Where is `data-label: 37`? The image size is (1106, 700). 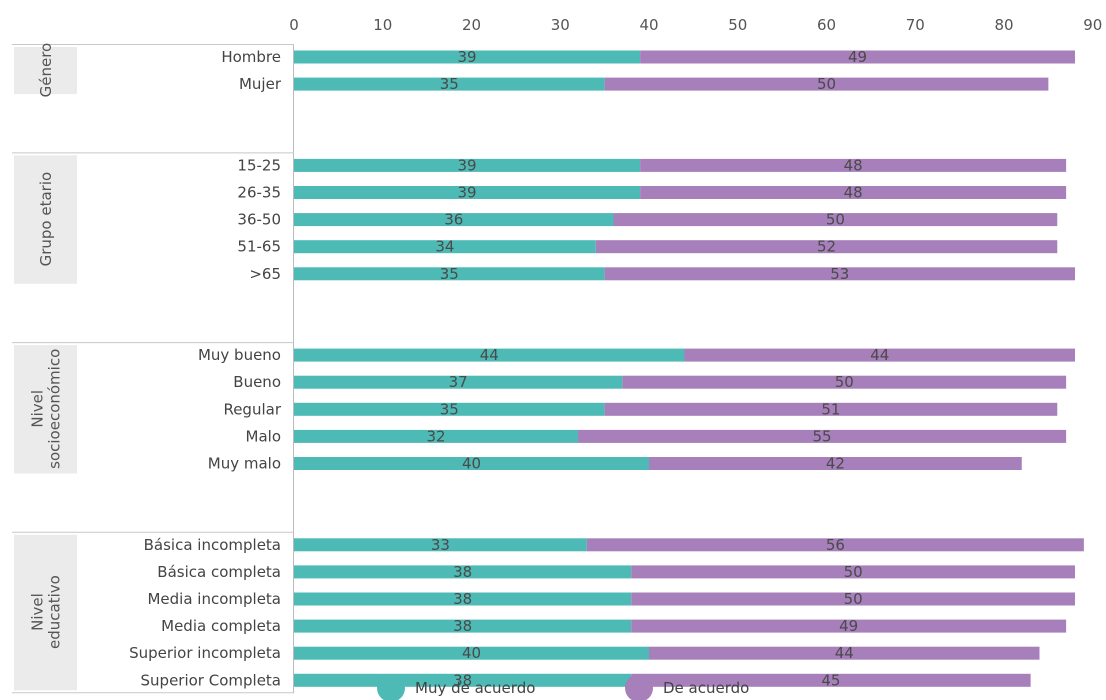
data-label: 37 is located at coordinates (458, 382).